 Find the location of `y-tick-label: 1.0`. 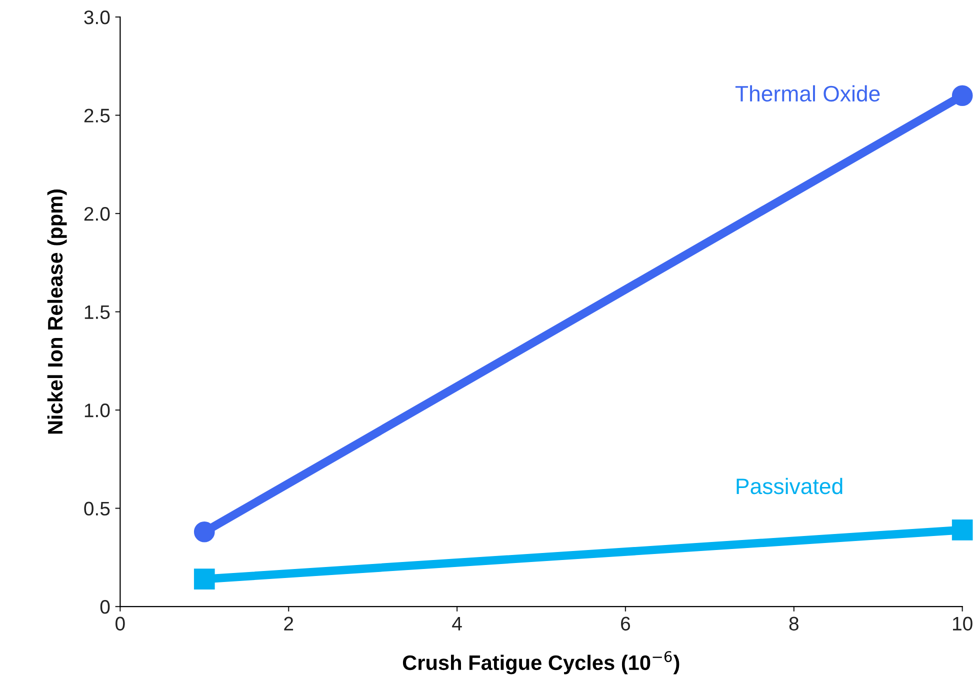

y-tick-label: 1.0 is located at coordinates (97, 411).